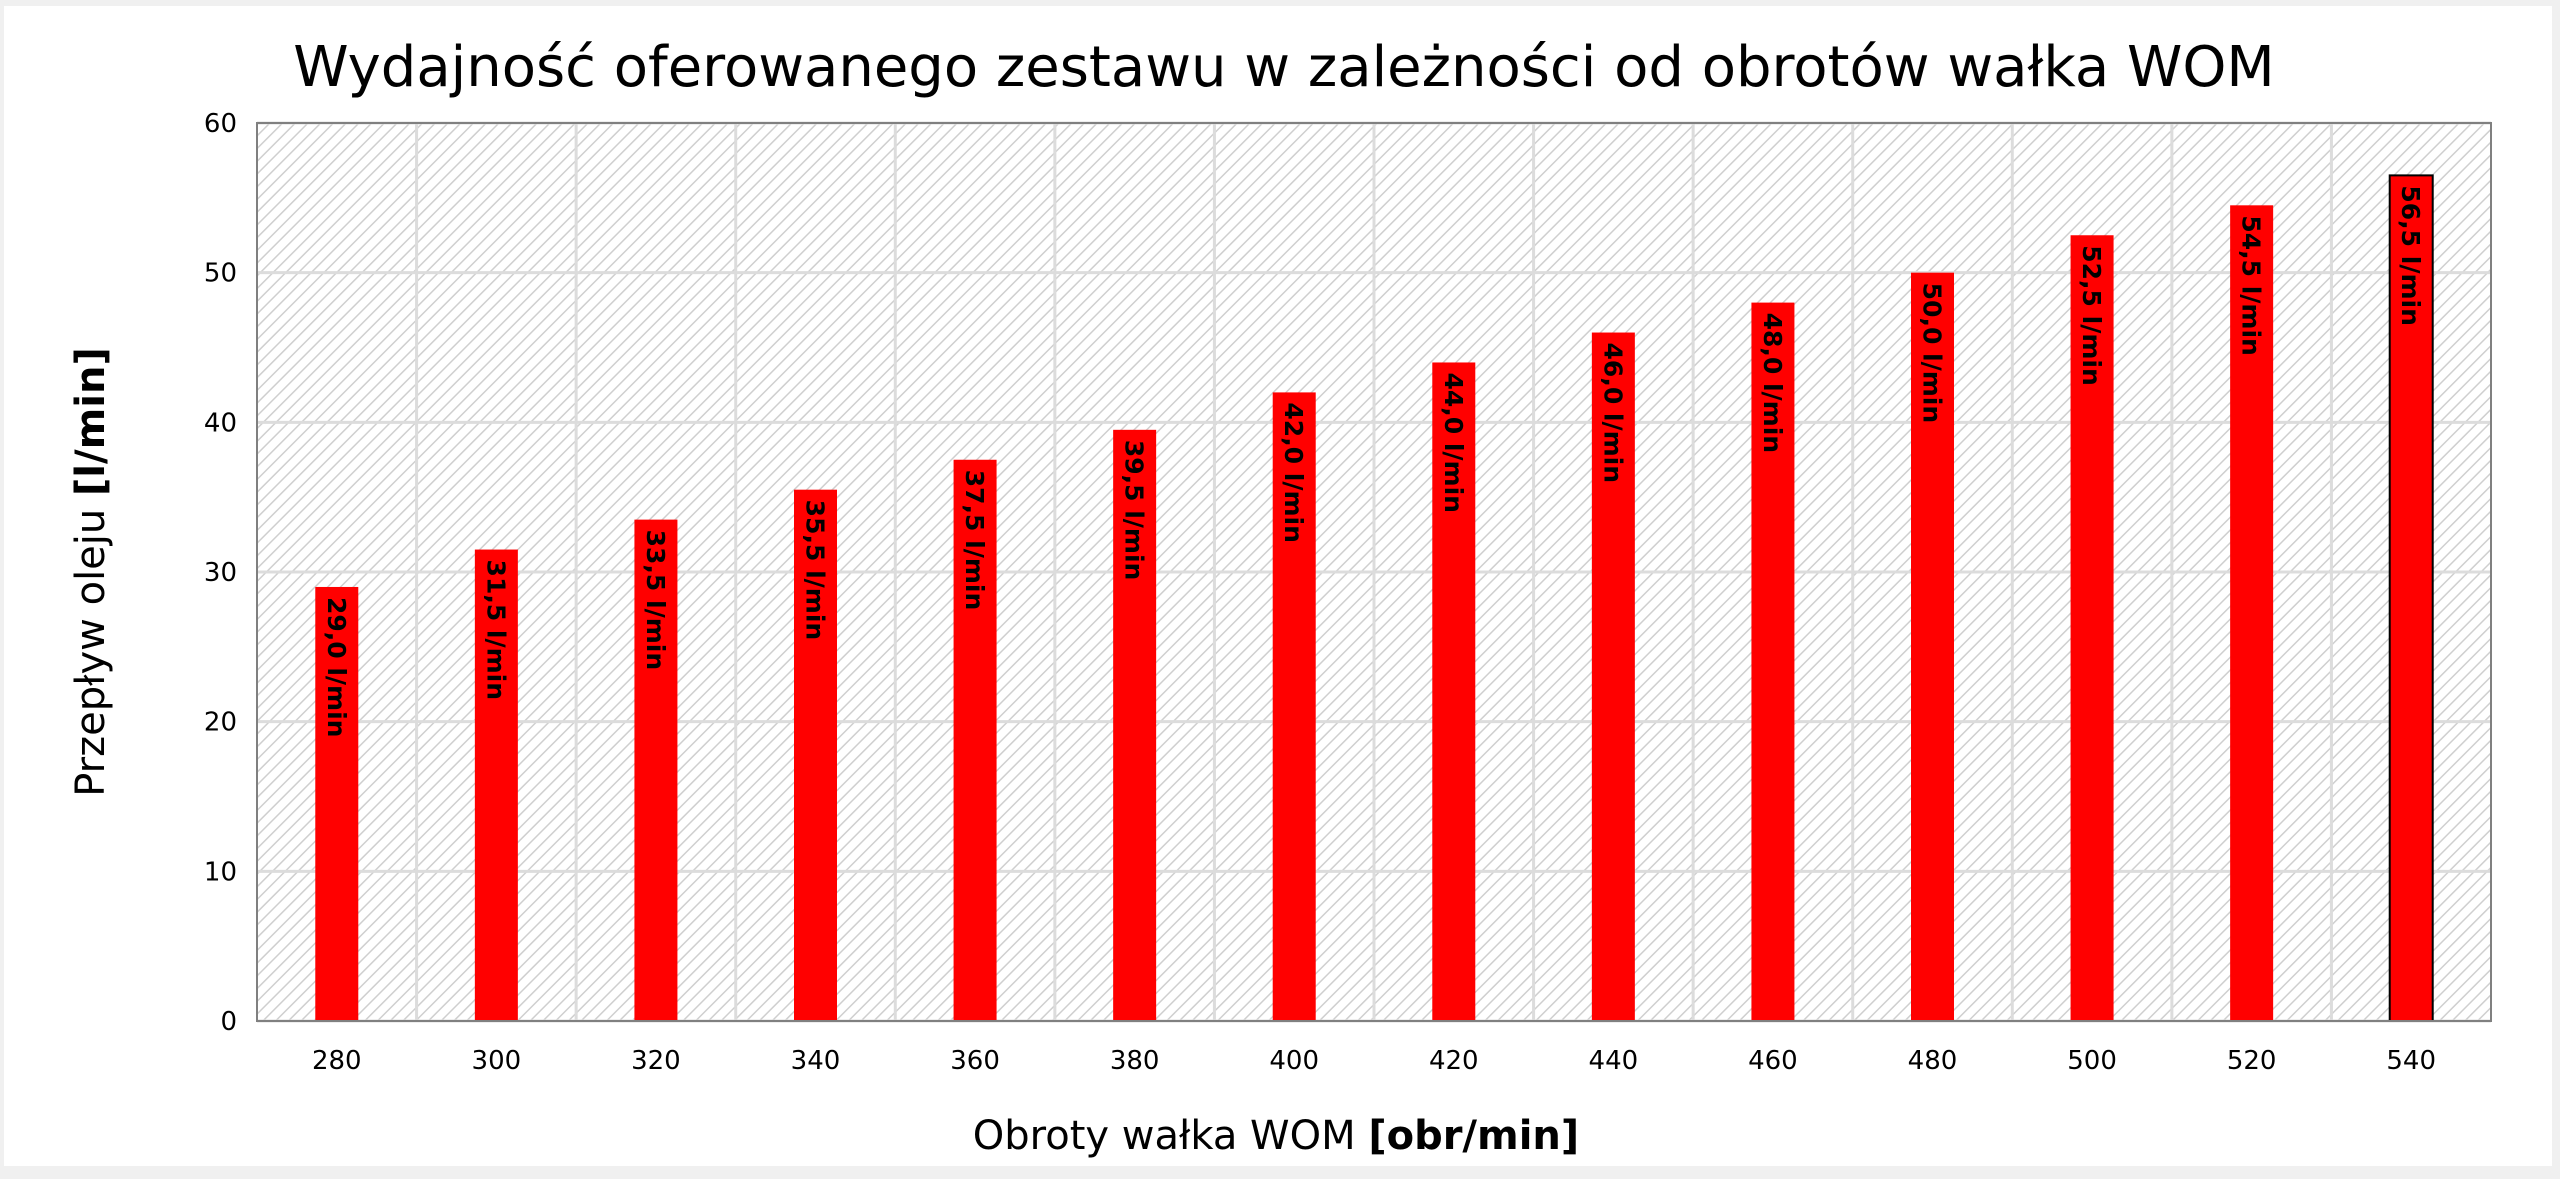 Image resolution: width=2560 pixels, height=1179 pixels. Describe the element at coordinates (1612, 413) in the screenshot. I see `data-label: 46,0 l/min` at that location.